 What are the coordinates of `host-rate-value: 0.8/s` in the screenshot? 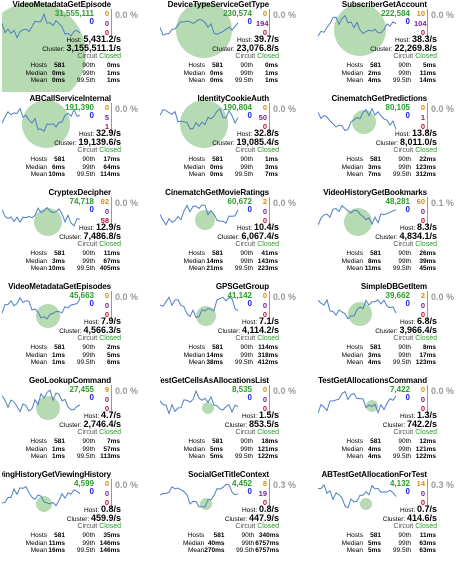 It's located at (110, 509).